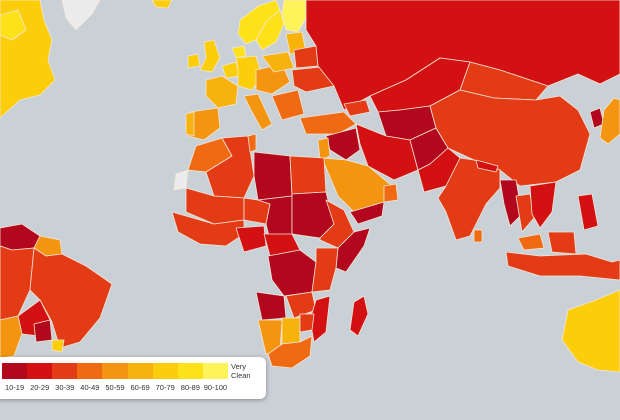 The width and height of the screenshot is (620, 420). What do you see at coordinates (258, 112) in the screenshot?
I see `region-italy` at bounding box center [258, 112].